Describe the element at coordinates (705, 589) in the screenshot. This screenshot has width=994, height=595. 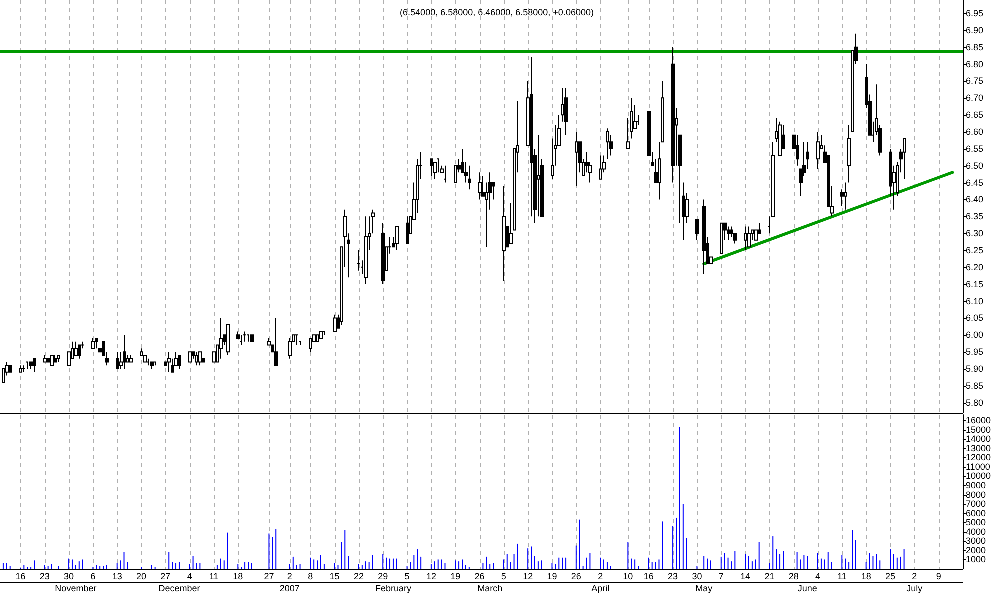
I see `x2-tick-label: May` at that location.